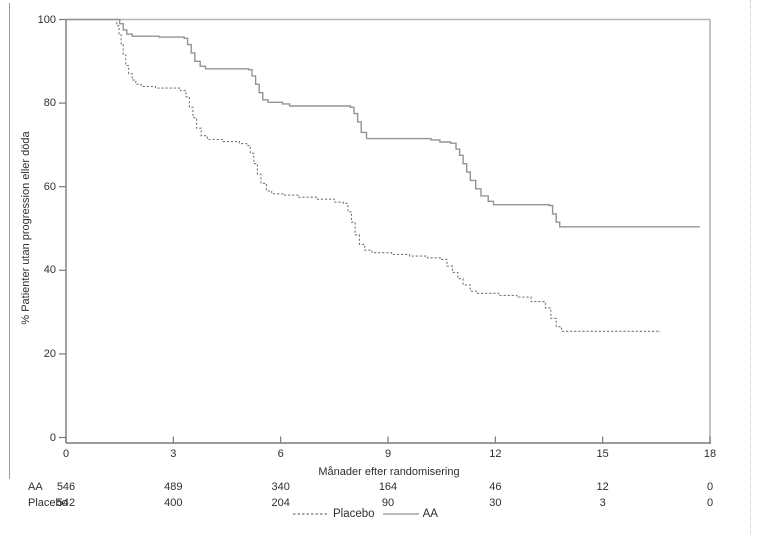  Describe the element at coordinates (66, 503) in the screenshot. I see `risk-count: 542` at that location.